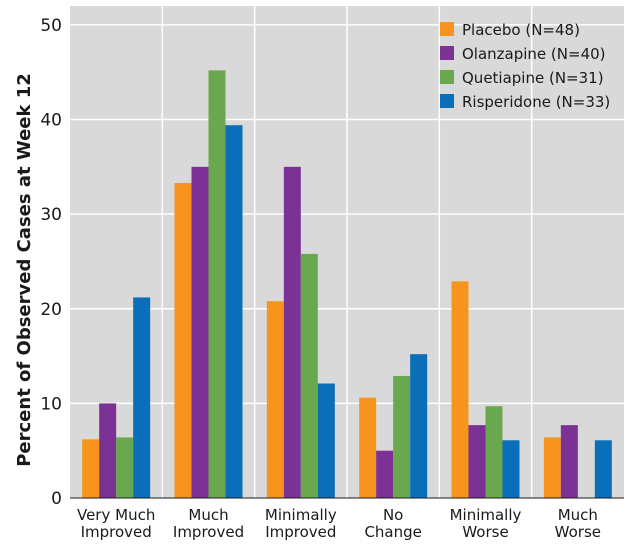 The width and height of the screenshot is (628, 546). I want to click on legend-label-1: Olanzapine (N=40), so click(534, 54).